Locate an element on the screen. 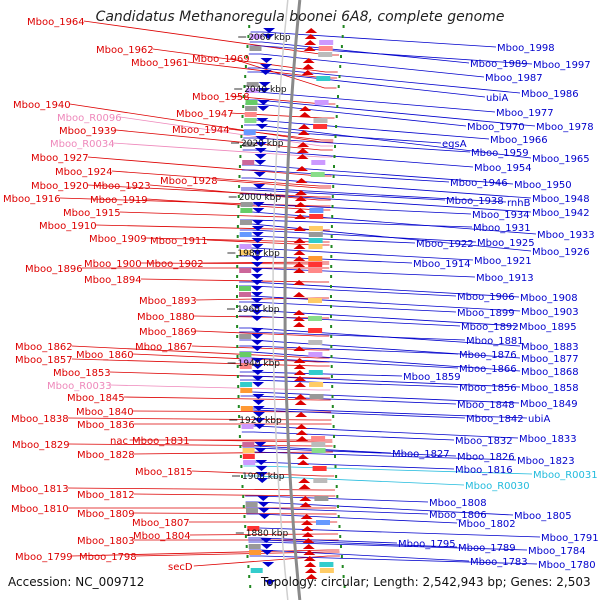  right-gene-label: Mboo_1859 is located at coordinates (432, 377).